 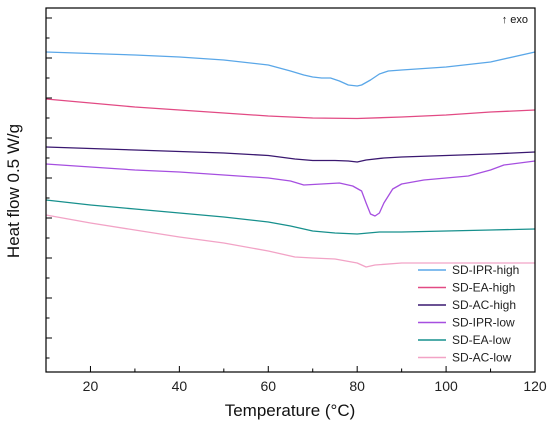 What do you see at coordinates (485, 270) in the screenshot?
I see `legend-label: SD-IPR-high` at bounding box center [485, 270].